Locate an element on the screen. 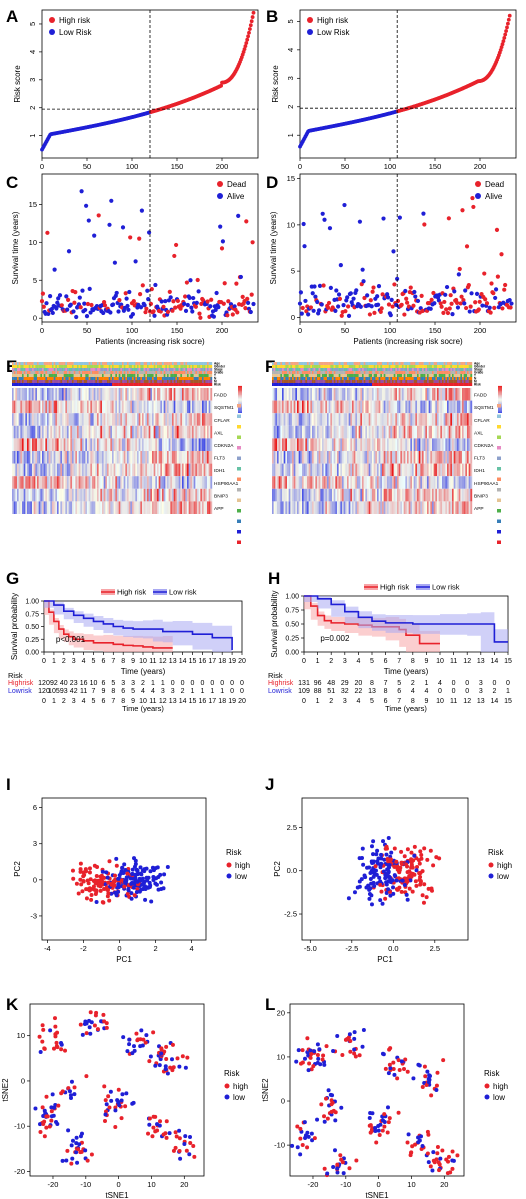 The width and height of the screenshot is (526, 1199). panel-letter-E: E is located at coordinates (11, 366).